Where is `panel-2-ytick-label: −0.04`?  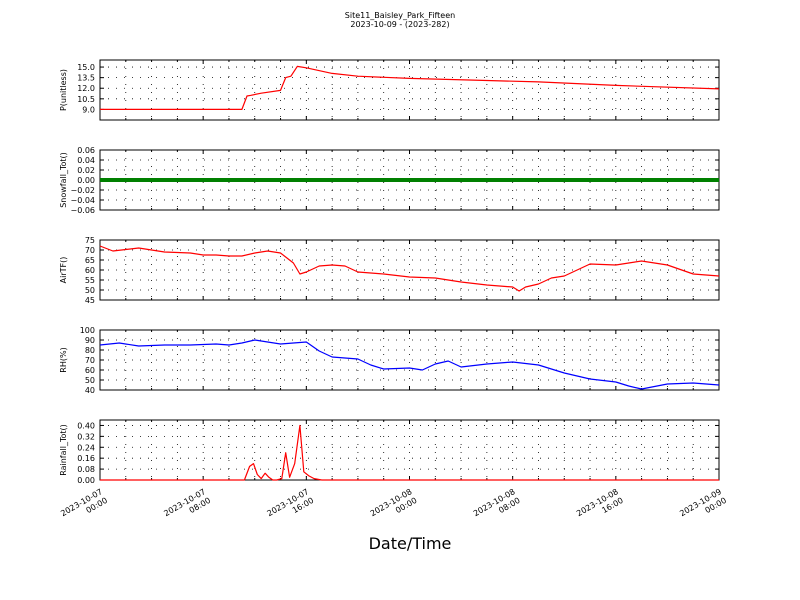
panel-2-ytick-label: −0.04 is located at coordinates (82, 200).